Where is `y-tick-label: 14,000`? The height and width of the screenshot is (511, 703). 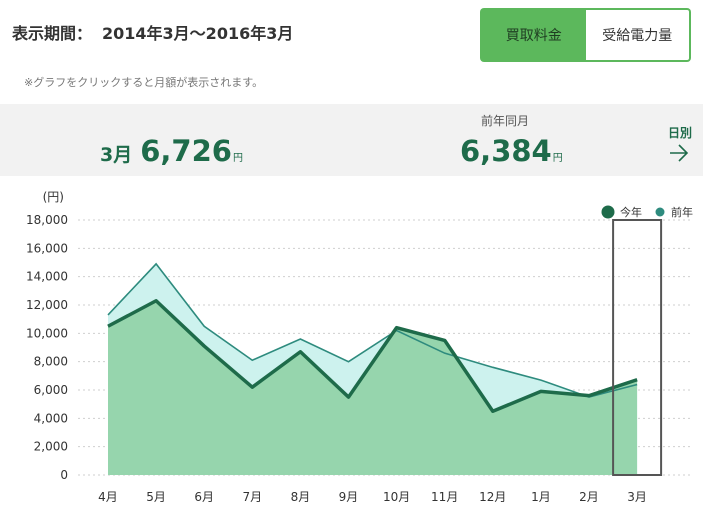
y-tick-label: 14,000 is located at coordinates (47, 277).